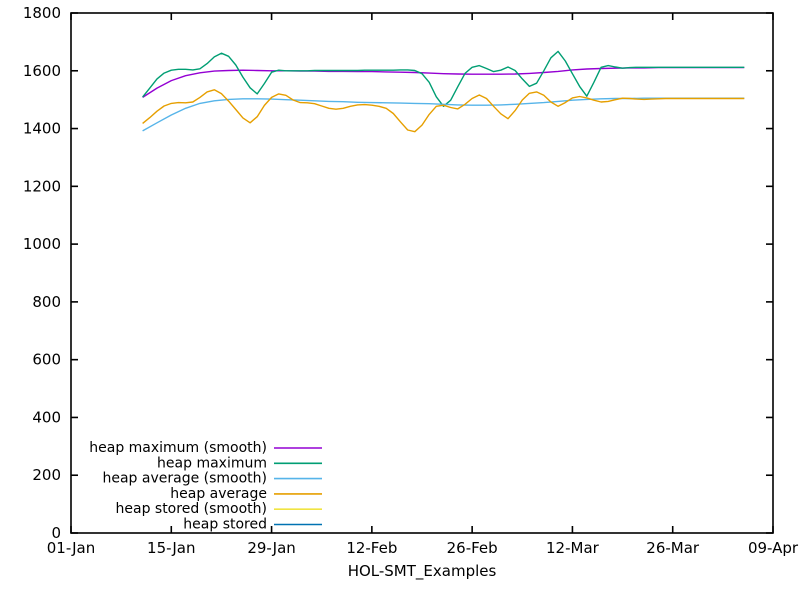 The image size is (800, 600). I want to click on data-series-group, so click(443, 91).